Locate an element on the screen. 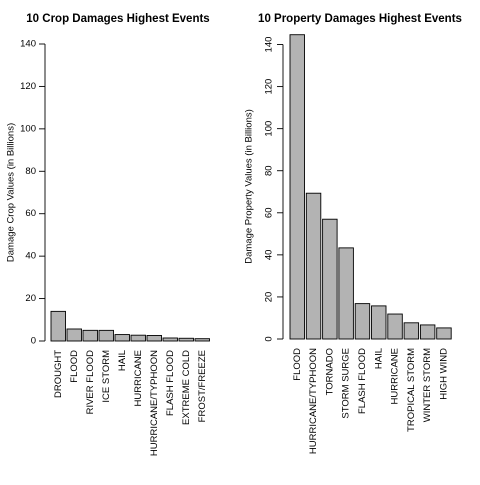 This screenshot has width=480, height=485. x-category-label: EXTREME COLD is located at coordinates (186, 387).